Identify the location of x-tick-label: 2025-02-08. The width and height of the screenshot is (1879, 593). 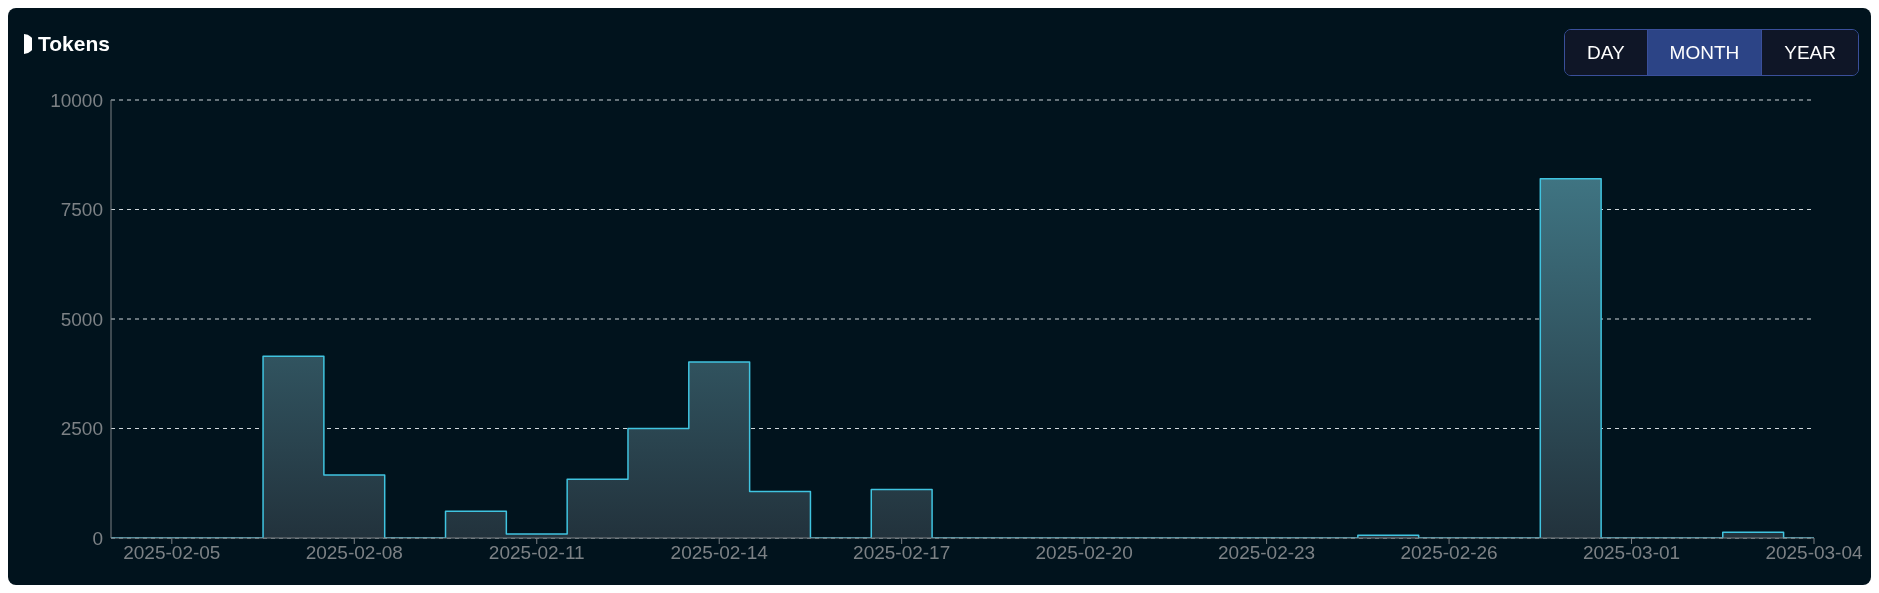
(354, 553).